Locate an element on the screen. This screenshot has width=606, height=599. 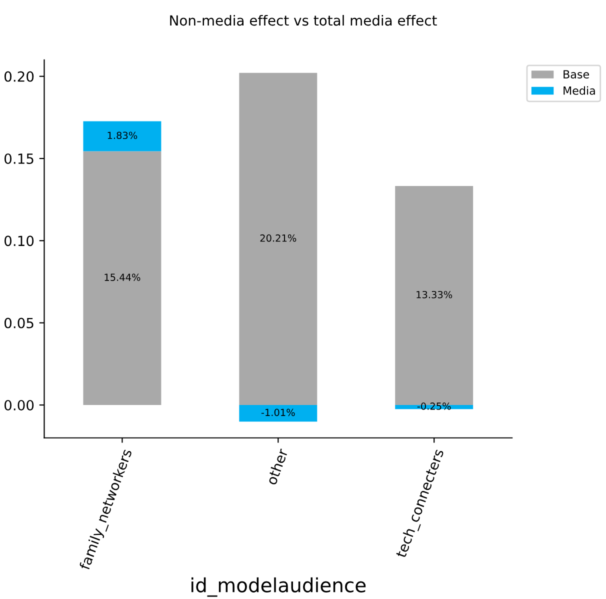
chart-title: Non-media effect vs total media effect is located at coordinates (303, 20).